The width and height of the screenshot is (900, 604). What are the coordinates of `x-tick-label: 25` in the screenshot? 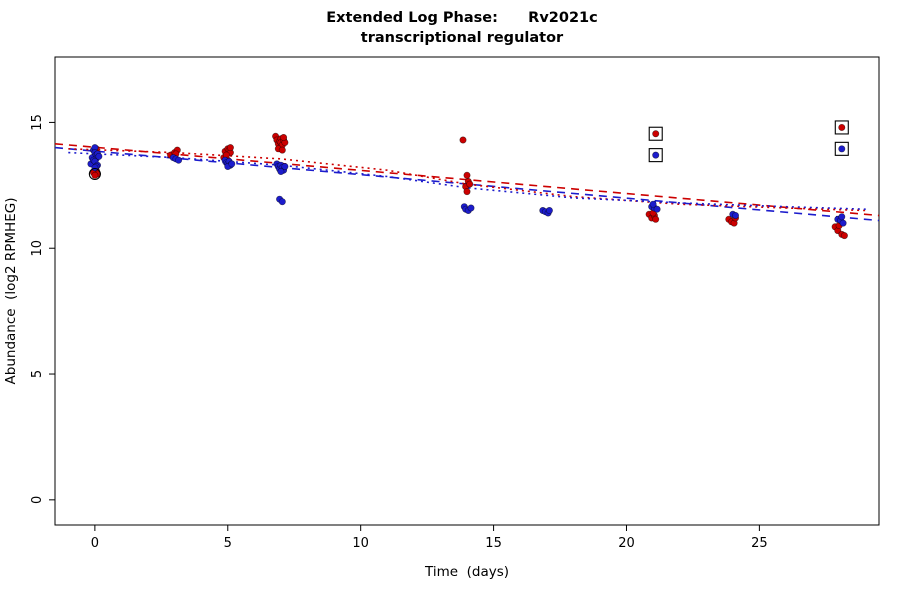 It's located at (759, 543).